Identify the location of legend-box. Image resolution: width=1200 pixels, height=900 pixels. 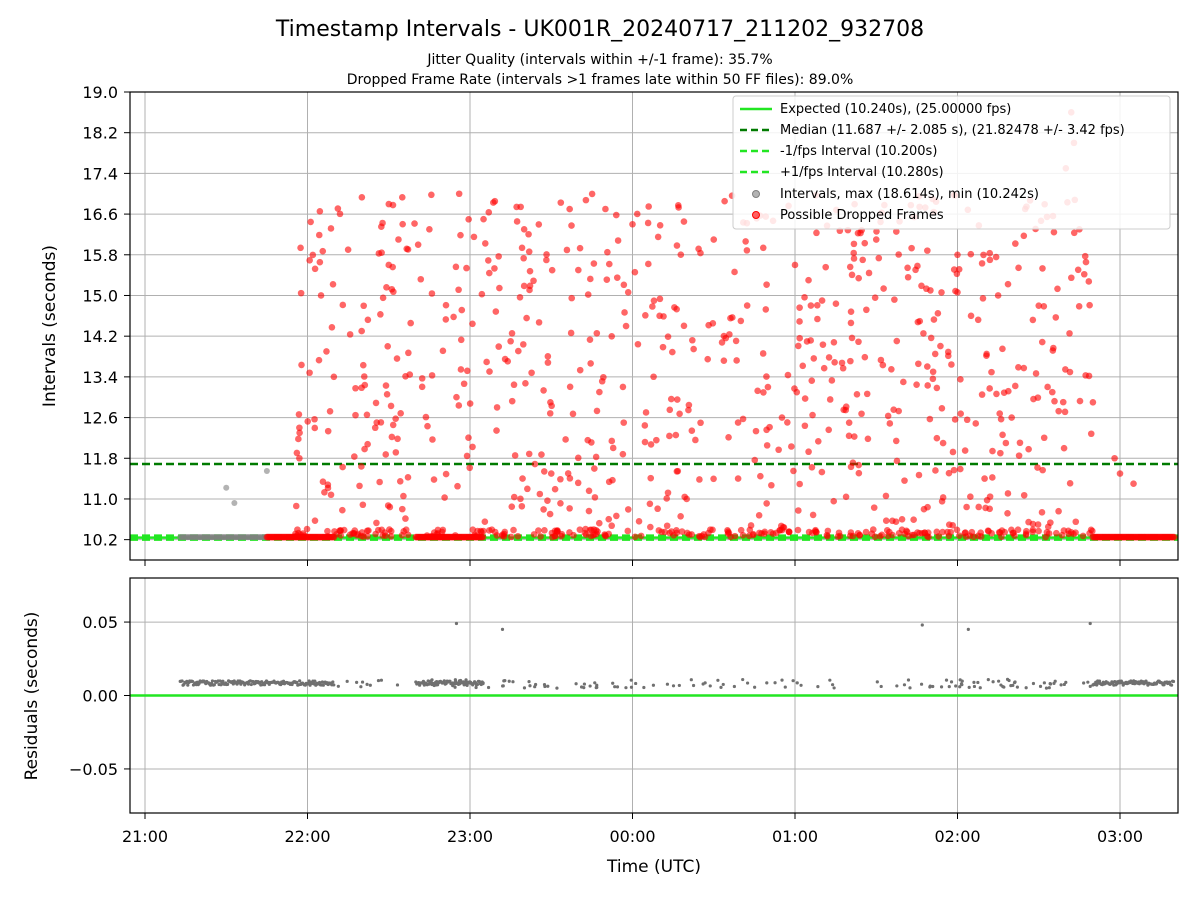
(951, 162).